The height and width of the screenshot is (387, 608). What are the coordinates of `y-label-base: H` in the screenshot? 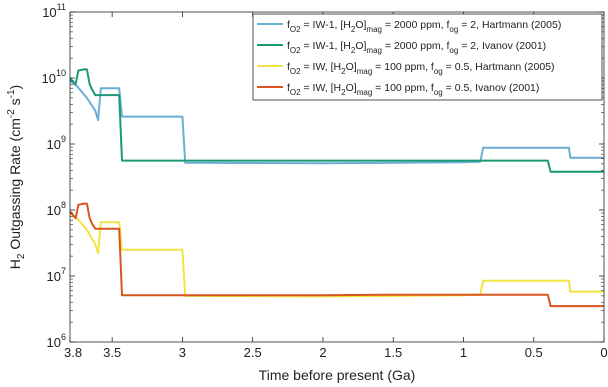 It's located at (15, 264).